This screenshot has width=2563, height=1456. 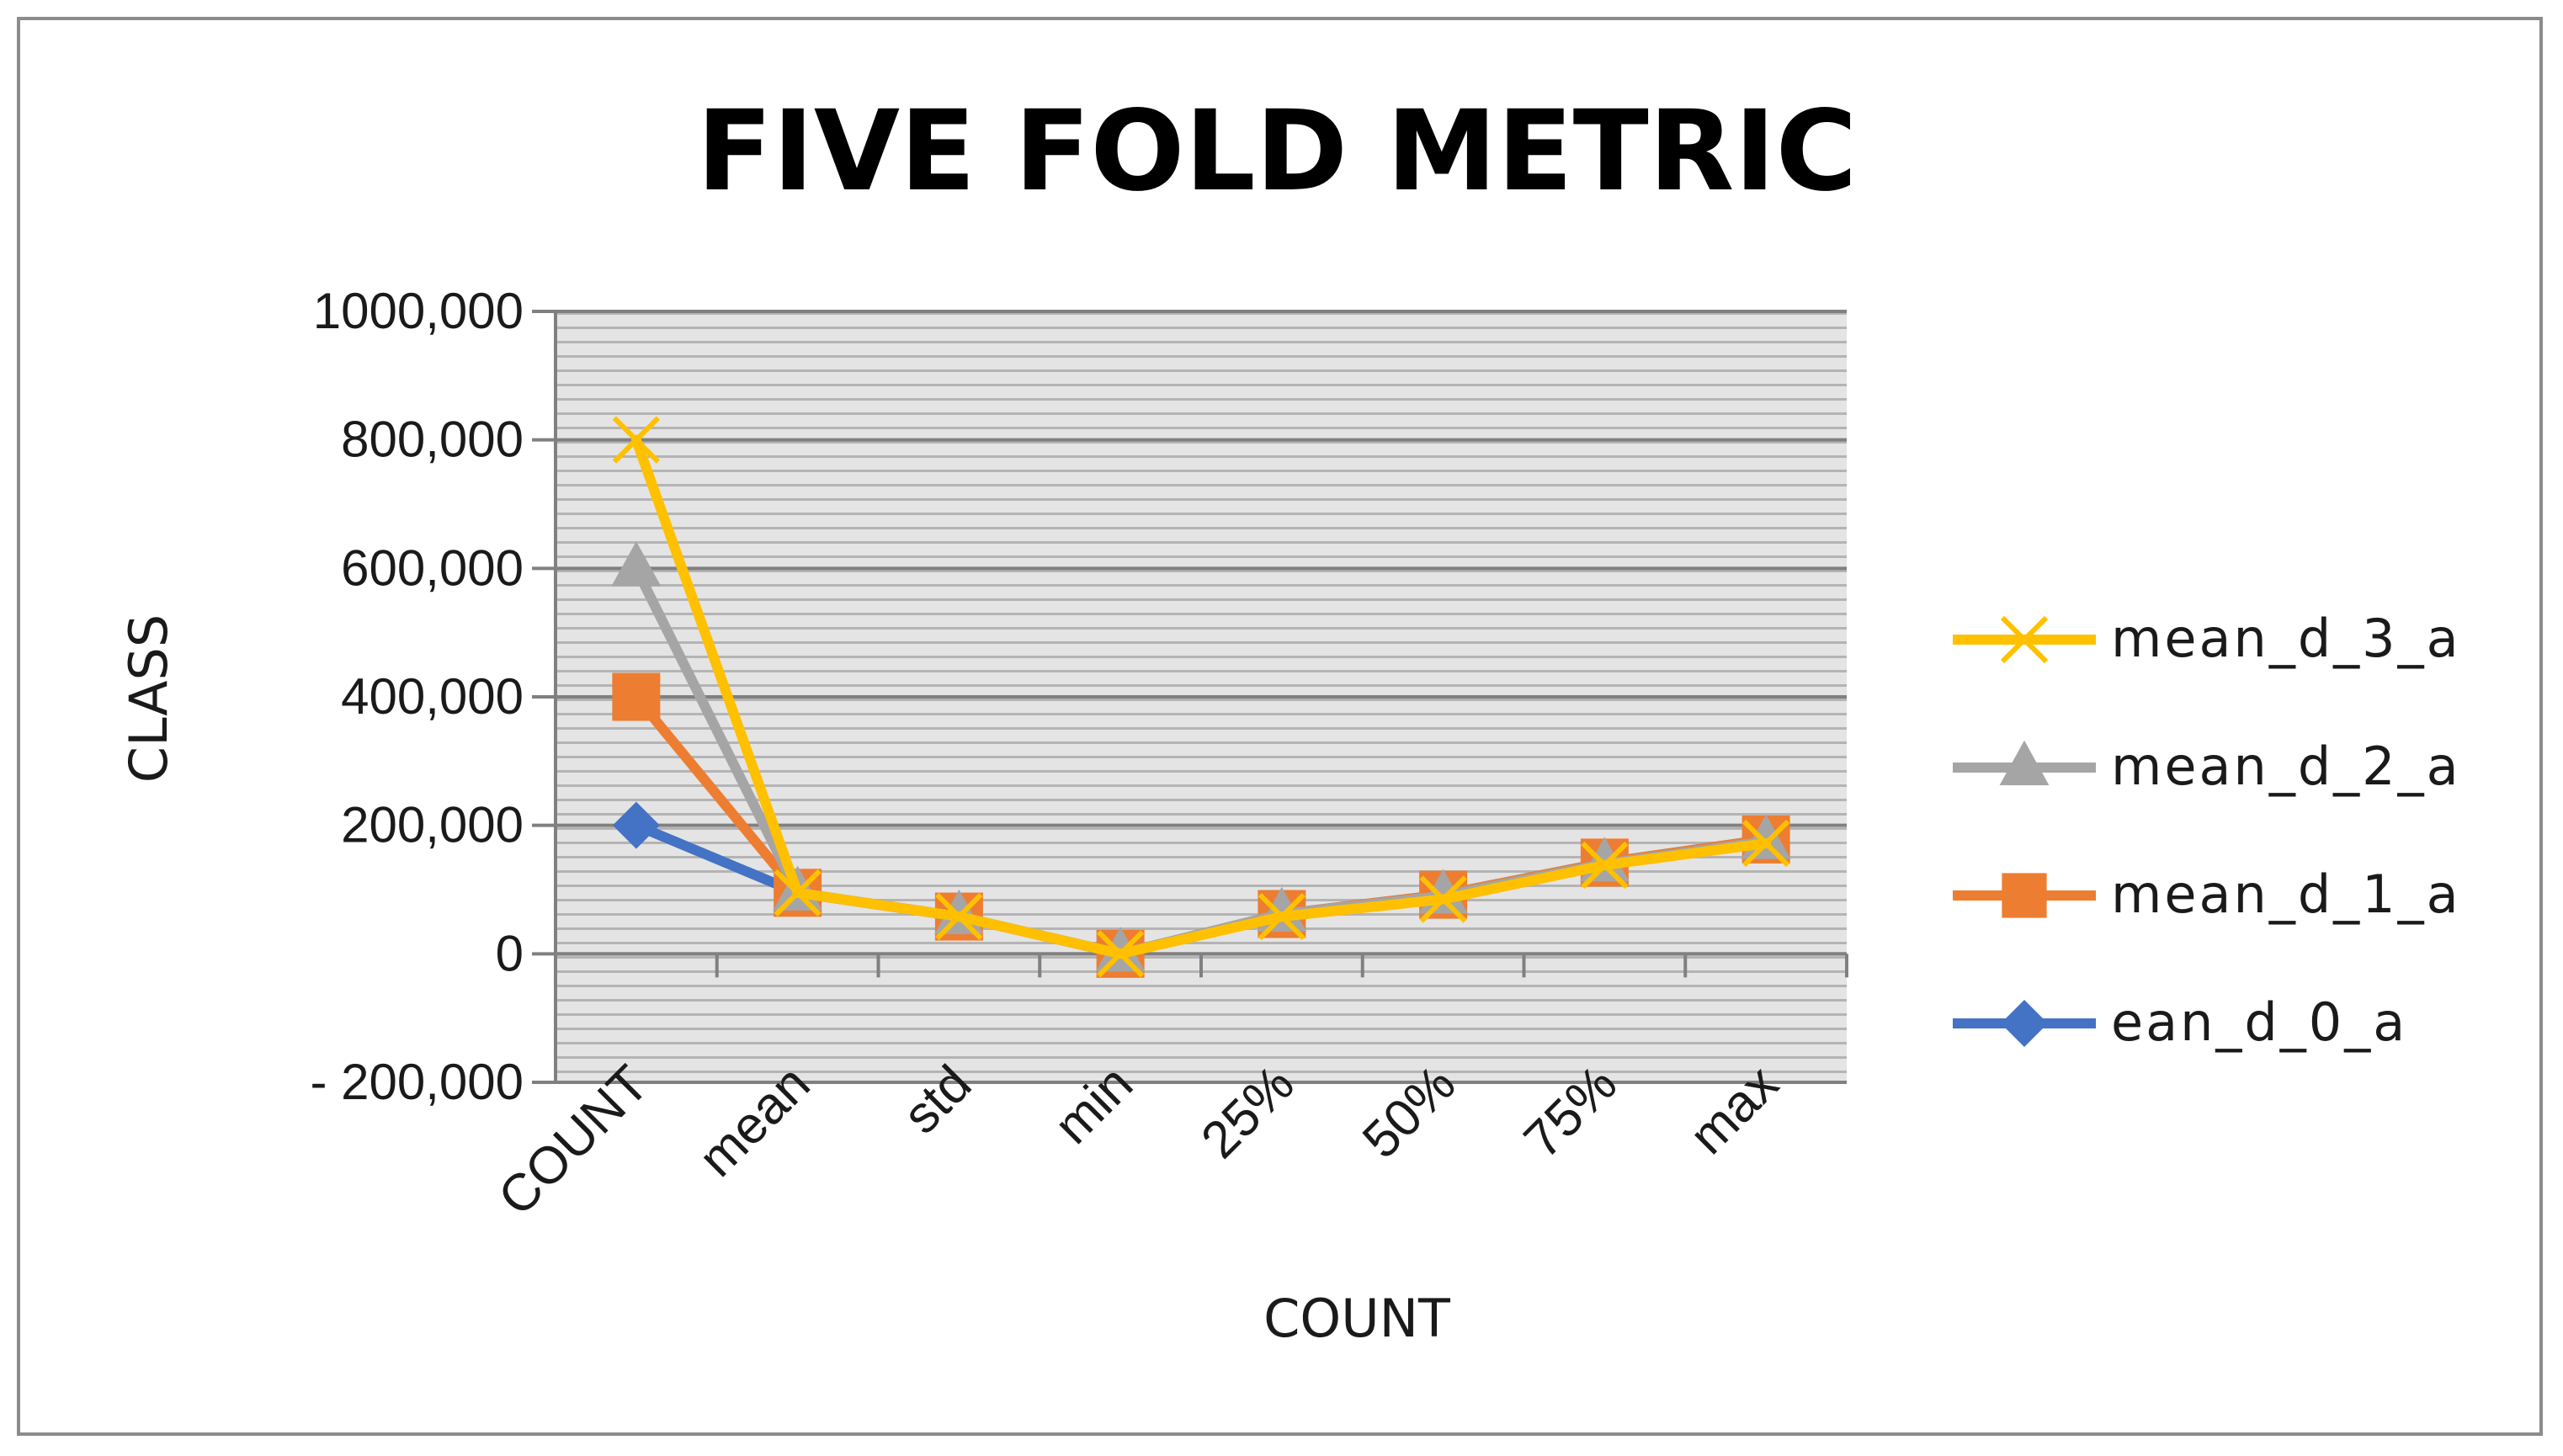 What do you see at coordinates (1357, 1318) in the screenshot?
I see `x-axis-label: COUNT` at bounding box center [1357, 1318].